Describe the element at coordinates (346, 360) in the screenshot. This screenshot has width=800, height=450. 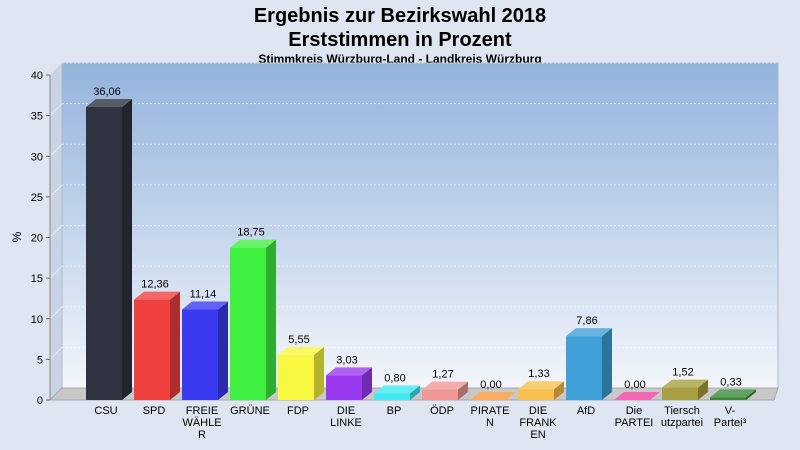
I see `value-label: 3,03` at that location.